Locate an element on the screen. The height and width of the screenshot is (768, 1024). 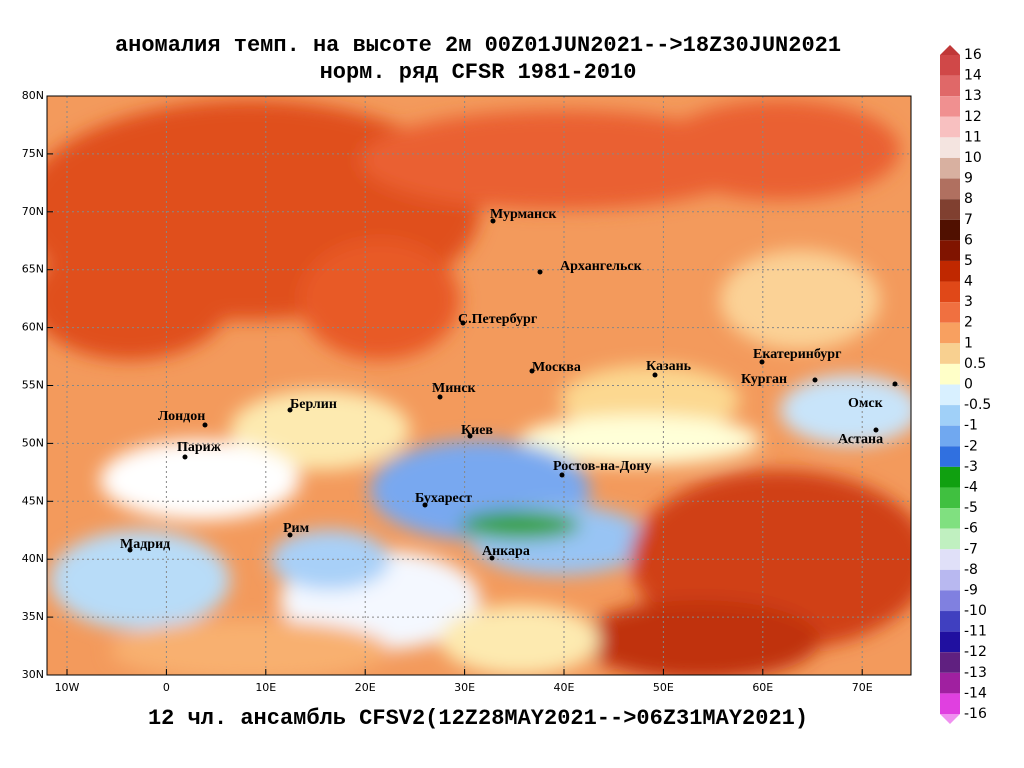
colorbar-label: 10 is located at coordinates (973, 158).